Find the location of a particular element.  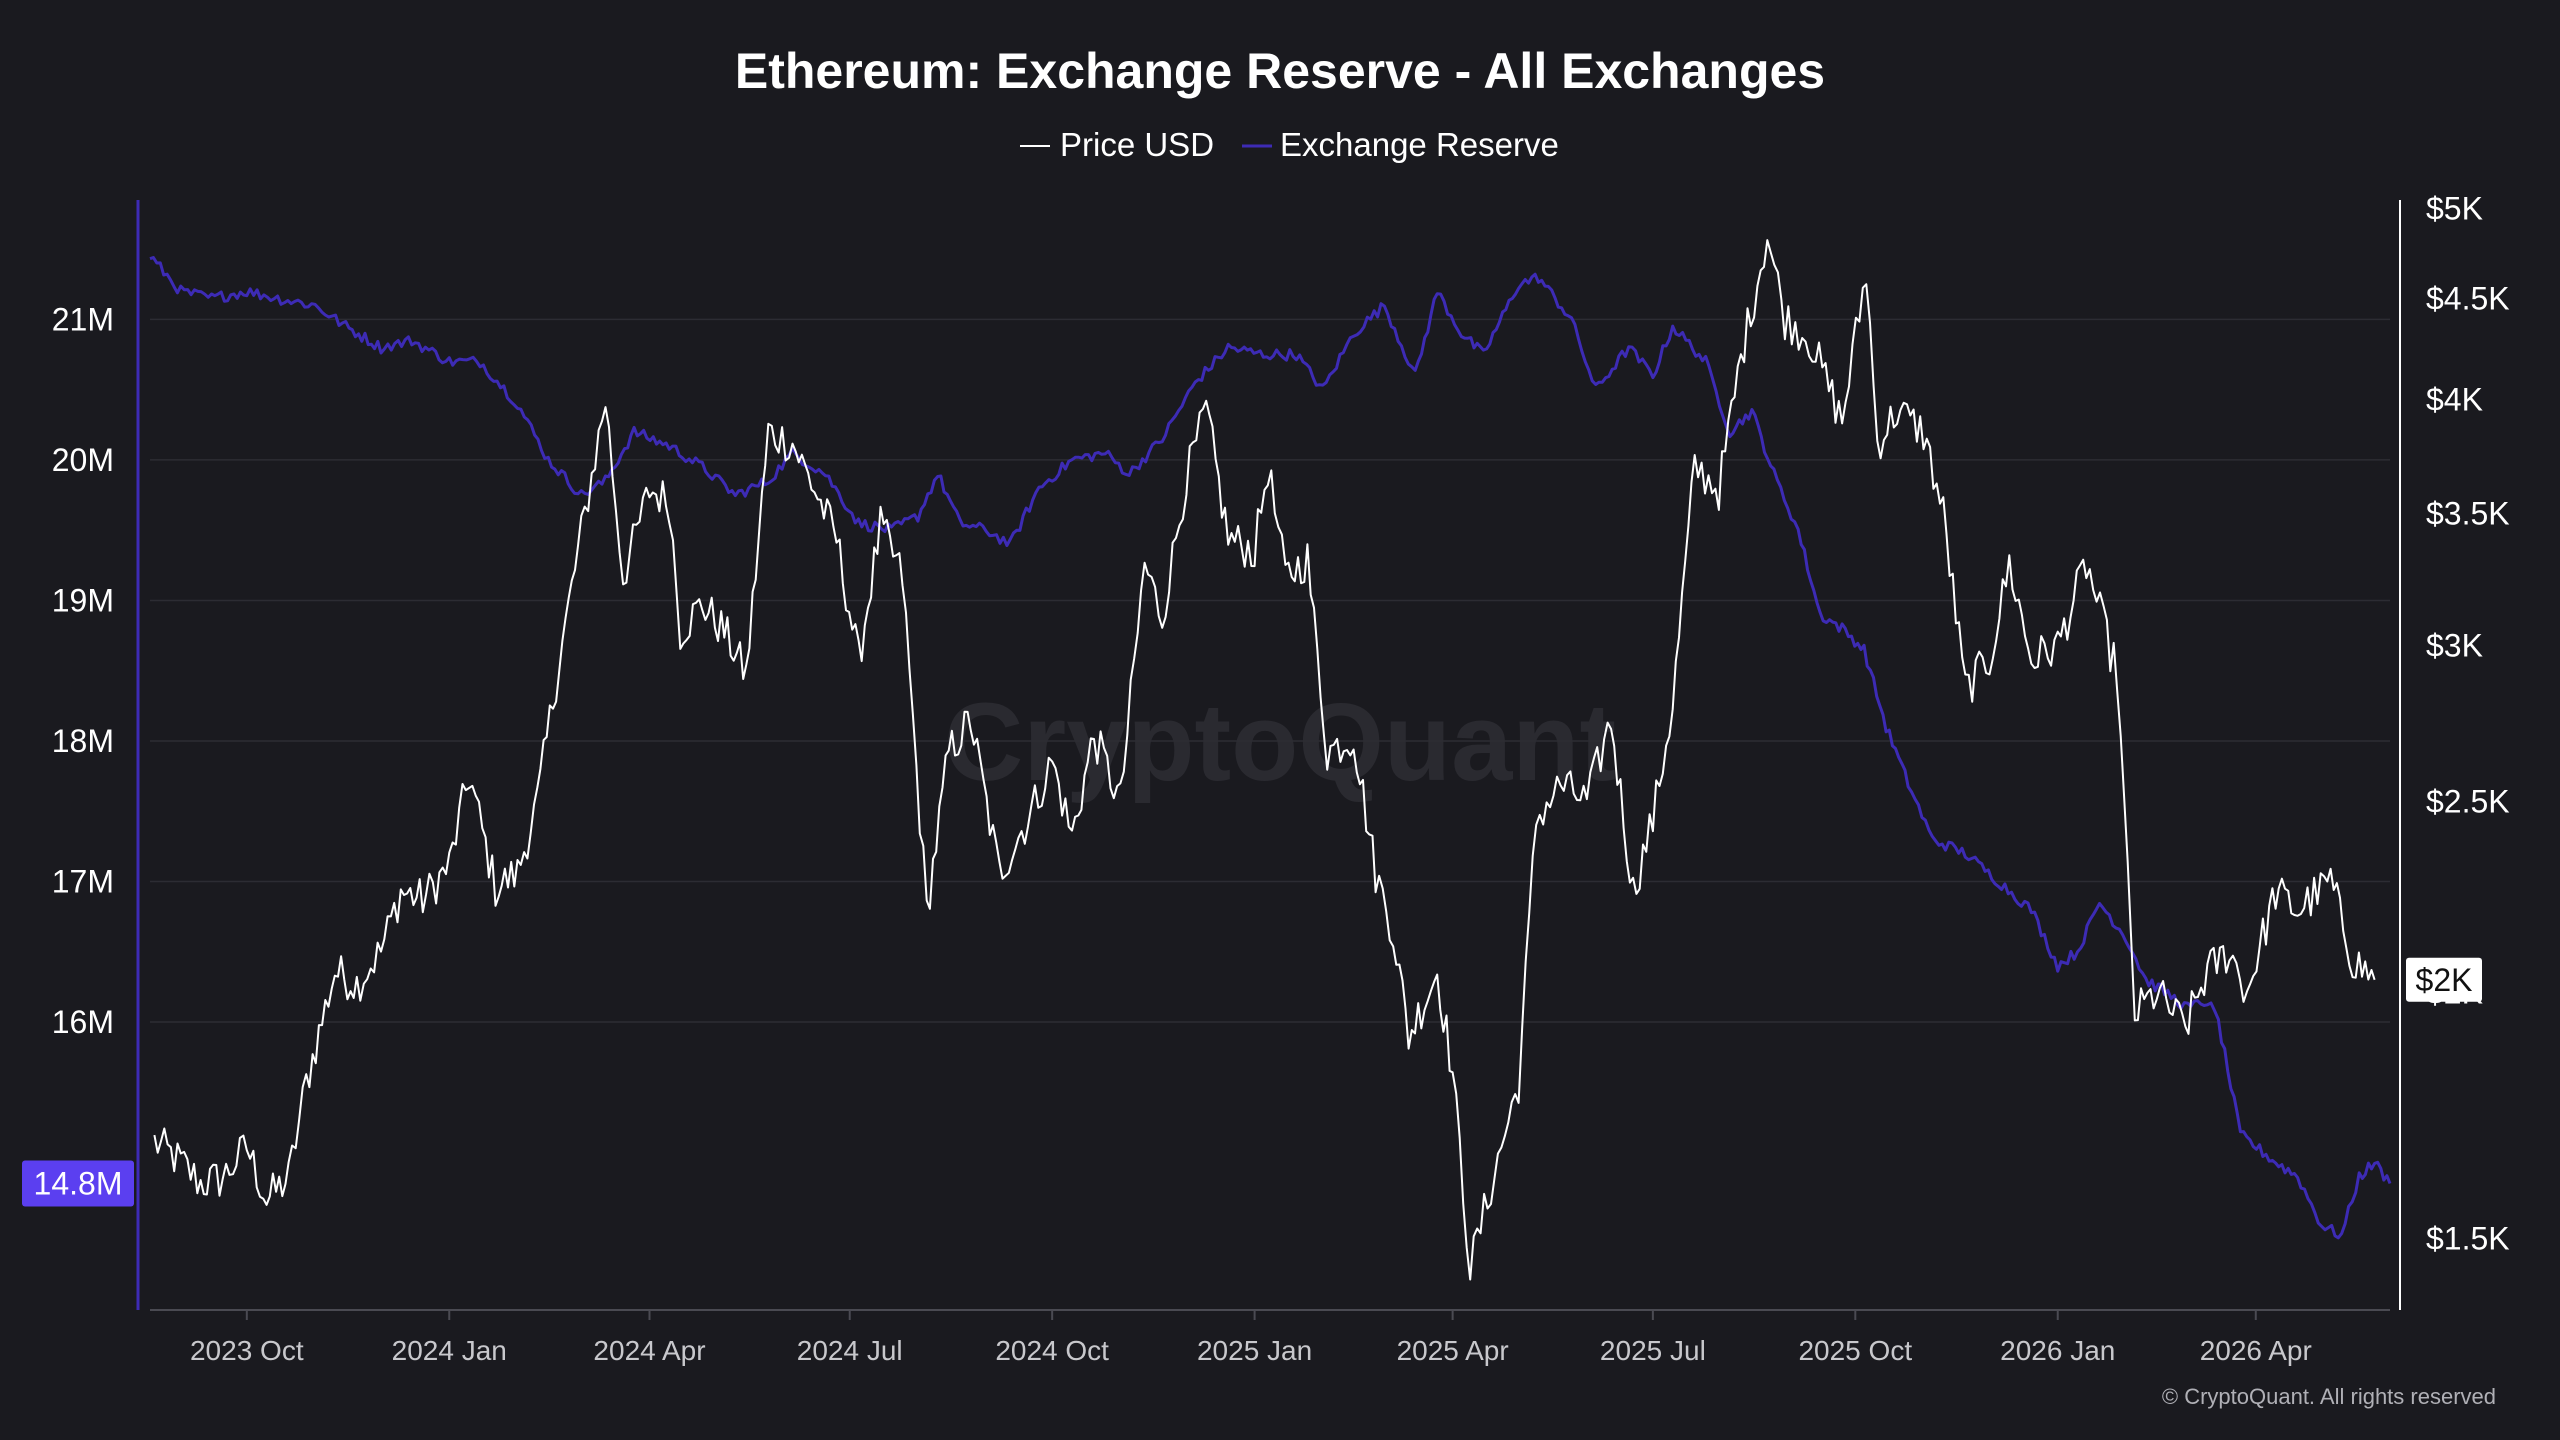

right-tick-label: $5K is located at coordinates (2454, 209).